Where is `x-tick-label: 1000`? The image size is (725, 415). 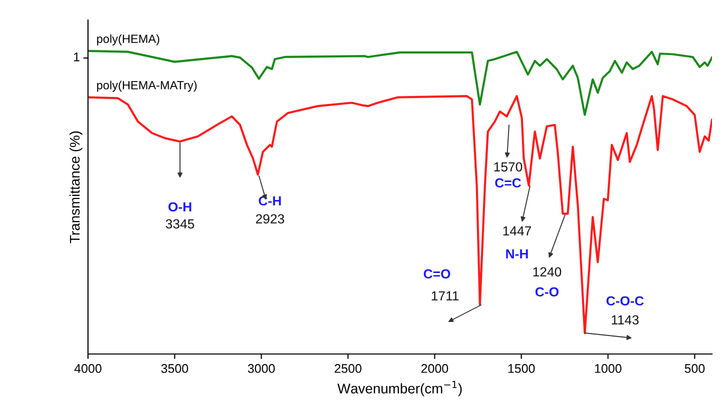
x-tick-label: 1000 is located at coordinates (608, 368).